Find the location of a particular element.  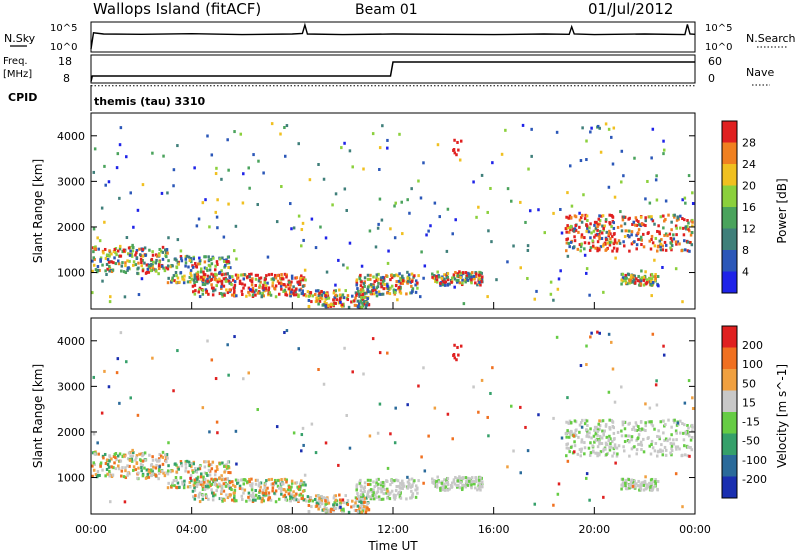

x-tick-label: 08:00 is located at coordinates (292, 529).